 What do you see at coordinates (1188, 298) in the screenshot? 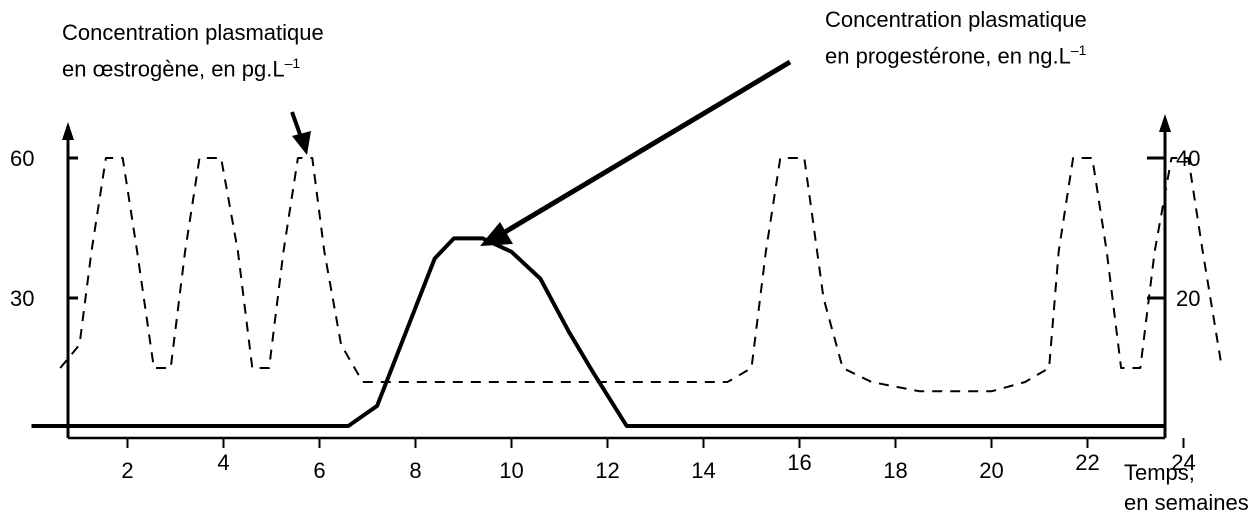
I see `y-right-tick-label: 20` at bounding box center [1188, 298].